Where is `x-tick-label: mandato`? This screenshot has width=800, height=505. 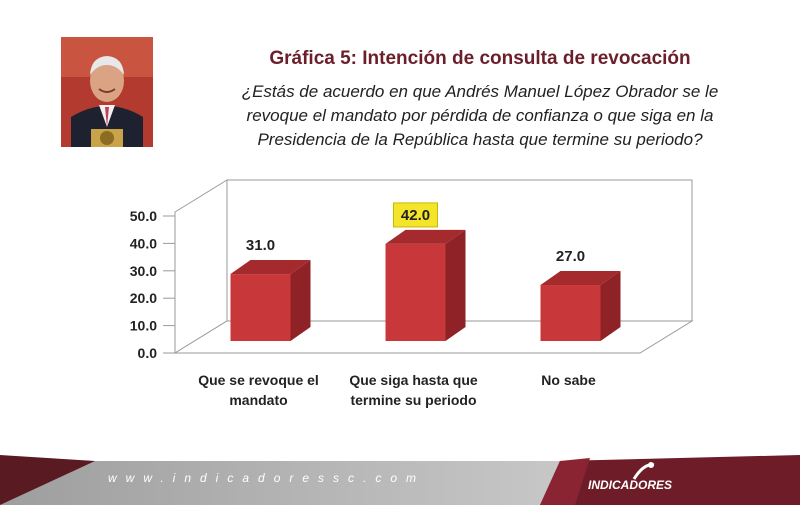
x-tick-label: mandato is located at coordinates (258, 400).